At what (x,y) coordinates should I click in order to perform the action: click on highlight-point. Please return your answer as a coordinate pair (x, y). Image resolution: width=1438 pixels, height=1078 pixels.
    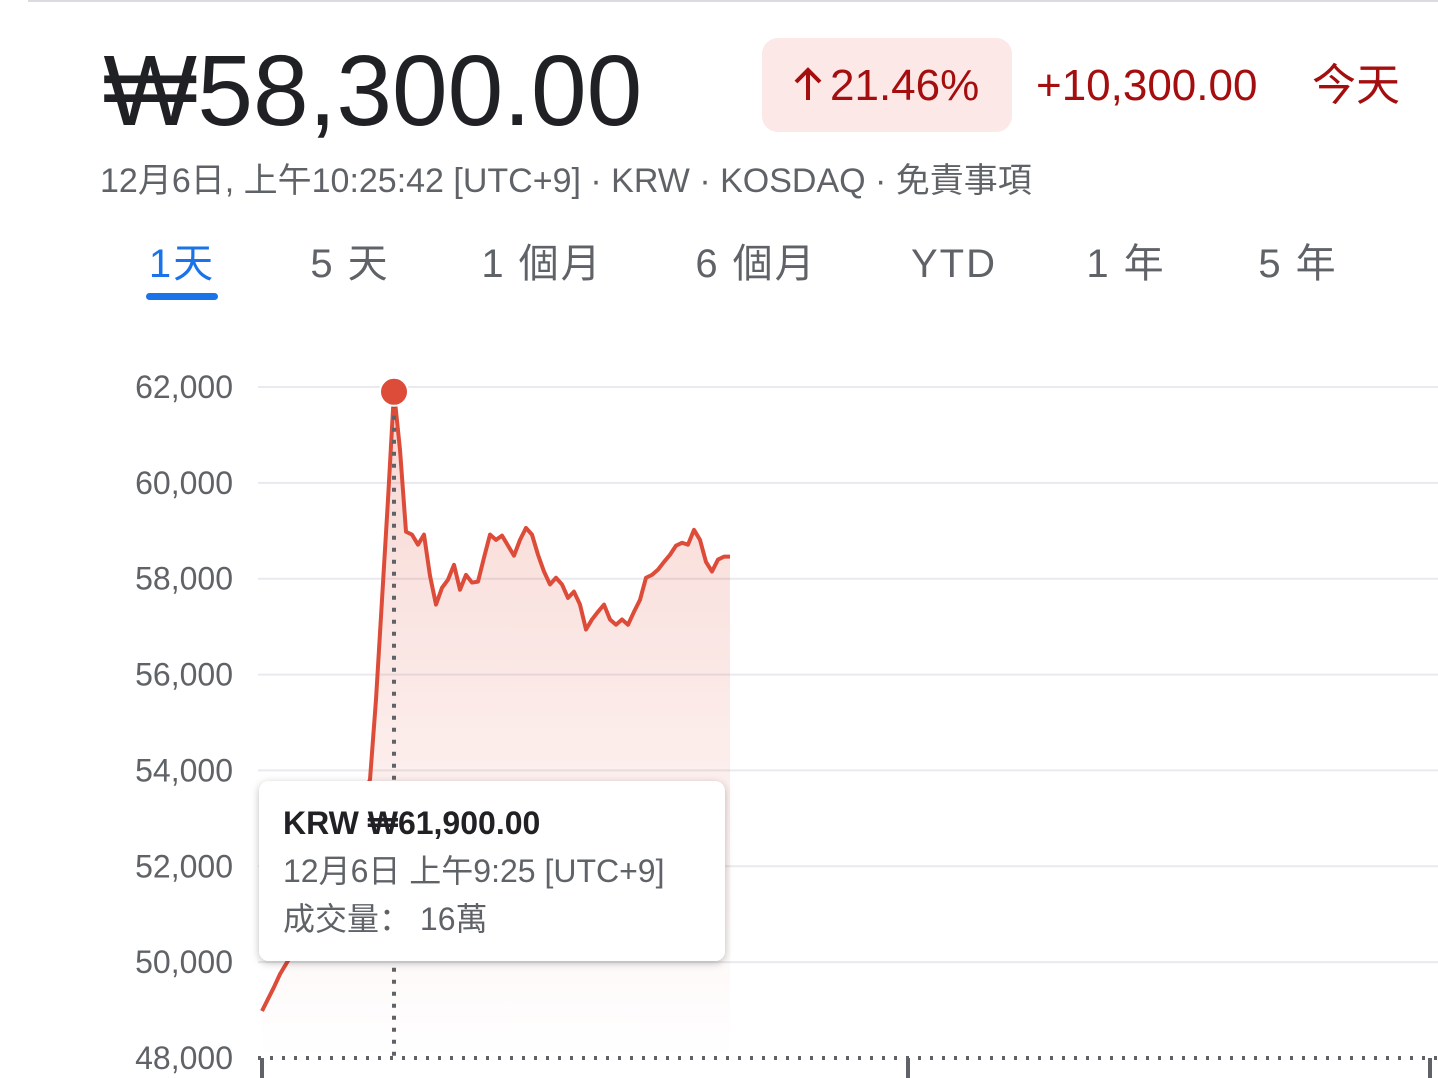
    Looking at the image, I should click on (394, 391).